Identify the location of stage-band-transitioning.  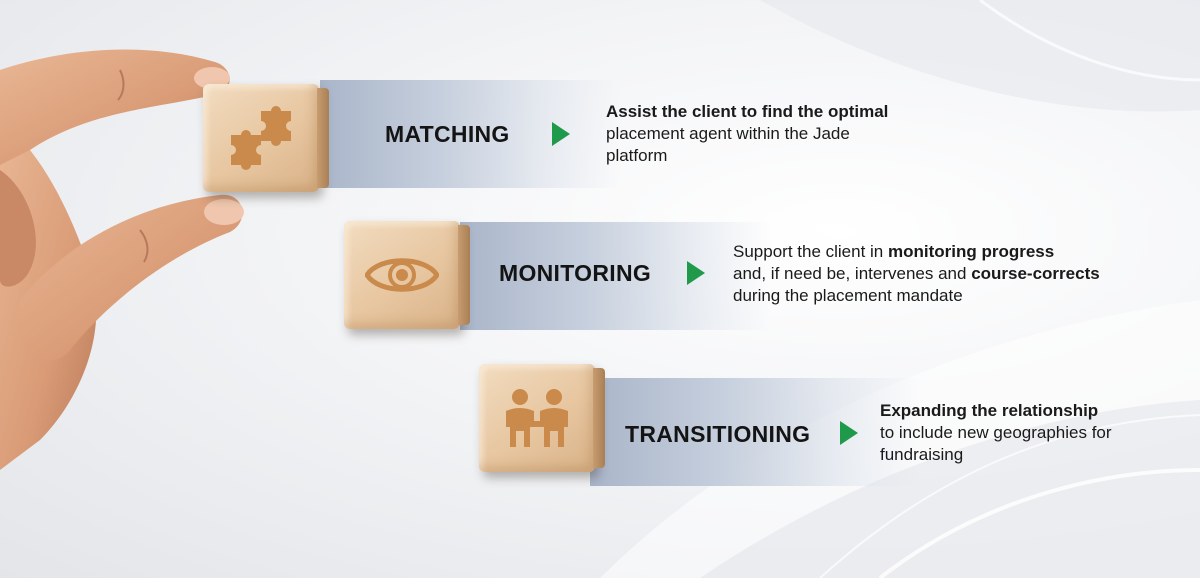
(755, 432).